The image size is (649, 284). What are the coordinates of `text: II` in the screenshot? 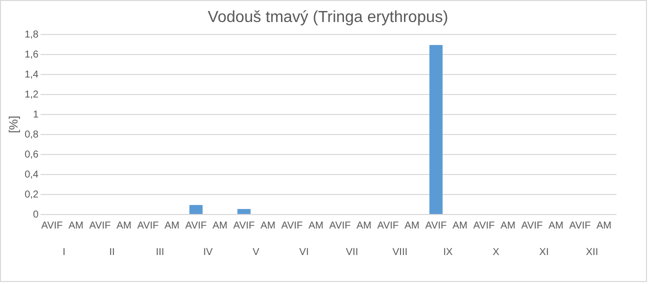 It's located at (112, 252).